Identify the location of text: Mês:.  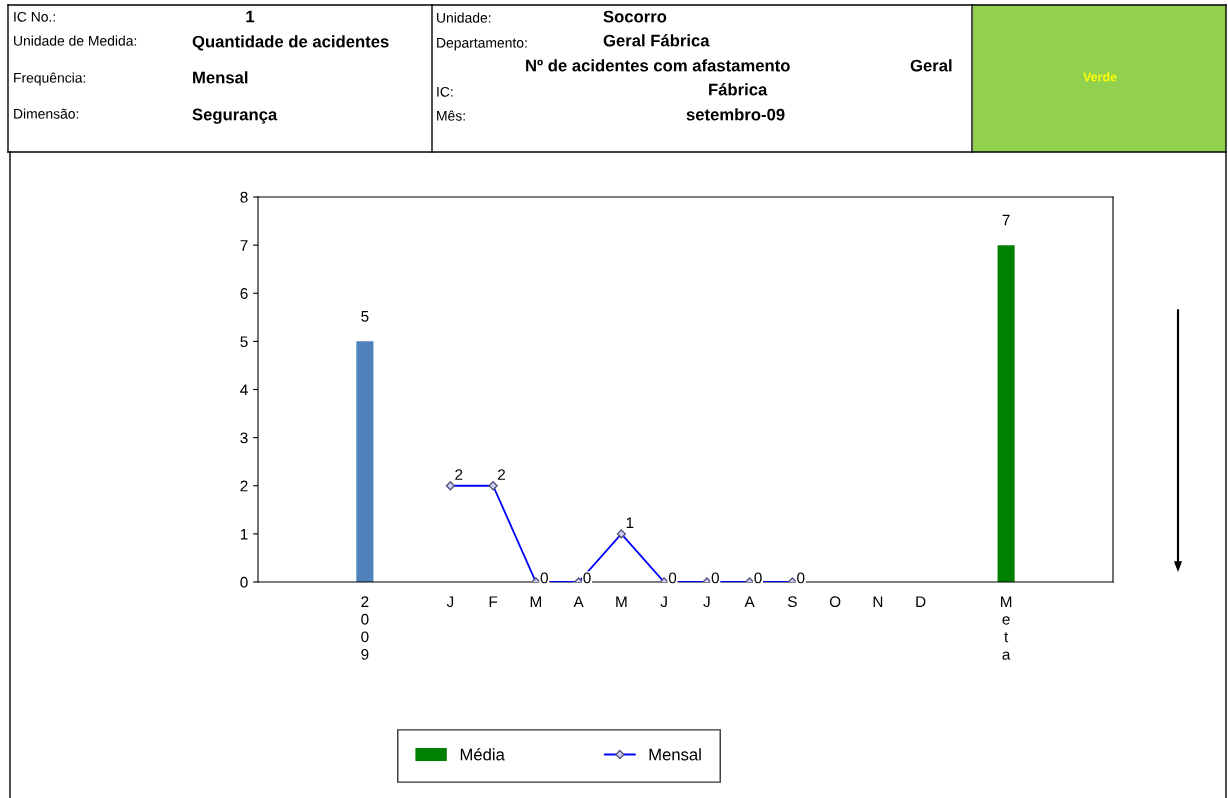
(451, 115).